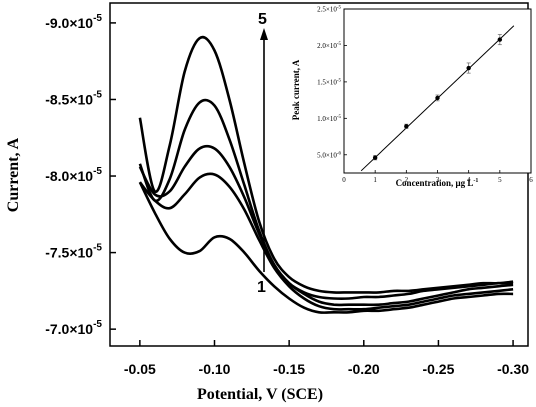 This screenshot has height=407, width=536. Describe the element at coordinates (73, 175) in the screenshot. I see `y-tick-label: -8.0×10⁻⁵` at that location.